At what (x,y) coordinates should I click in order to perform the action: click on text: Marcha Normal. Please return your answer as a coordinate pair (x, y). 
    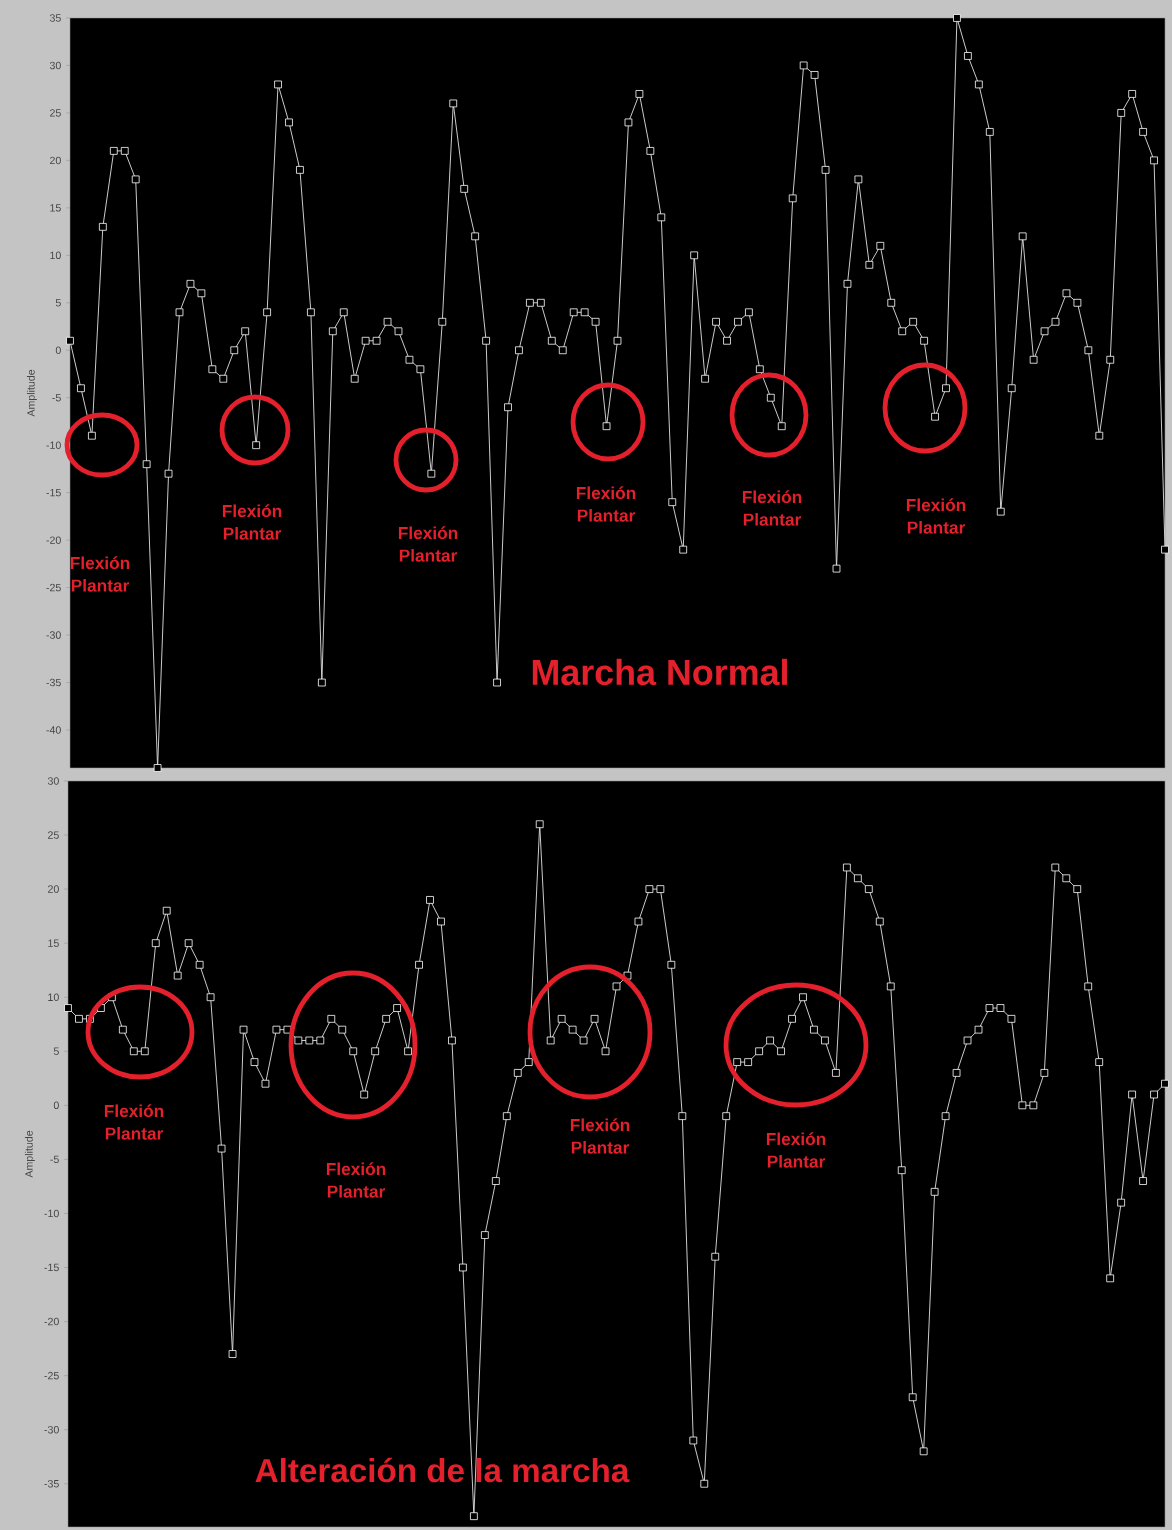
    Looking at the image, I should click on (659, 672).